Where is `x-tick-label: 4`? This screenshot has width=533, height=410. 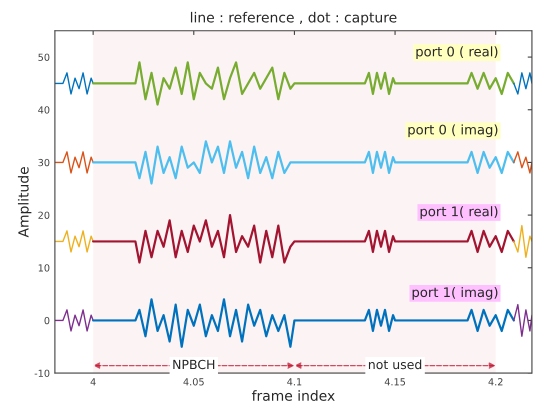
x-tick-label: 4 is located at coordinates (93, 382).